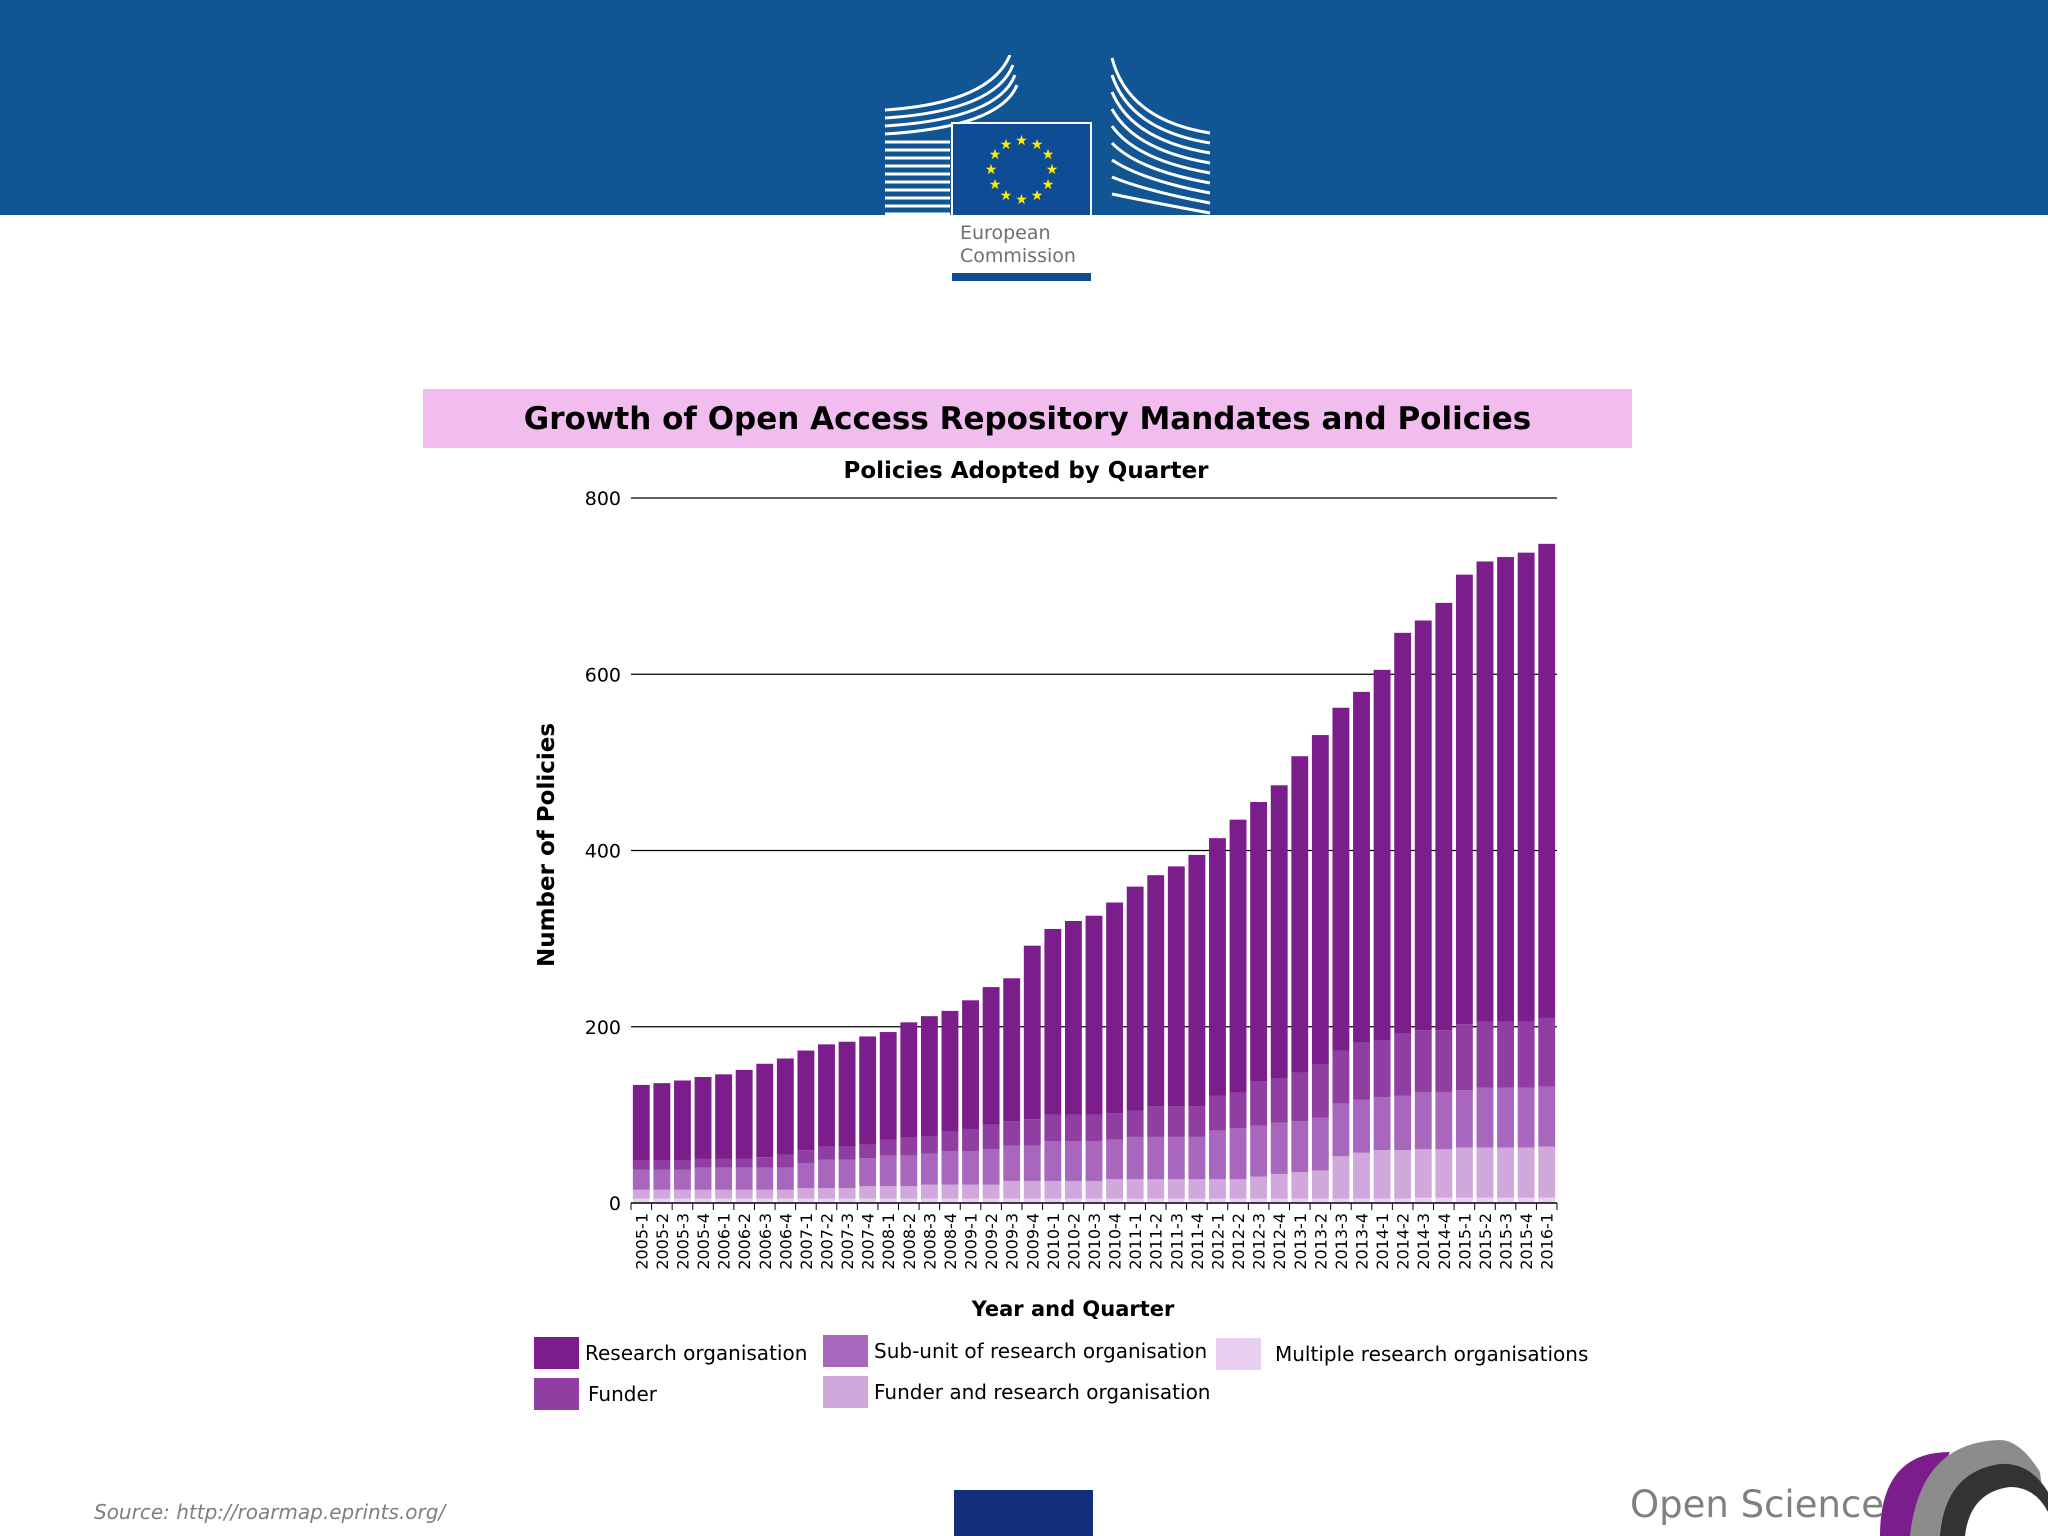 The height and width of the screenshot is (1536, 2048). Describe the element at coordinates (1320, 1241) in the screenshot. I see `x-tick-label-2013-2: 2013-2` at that location.